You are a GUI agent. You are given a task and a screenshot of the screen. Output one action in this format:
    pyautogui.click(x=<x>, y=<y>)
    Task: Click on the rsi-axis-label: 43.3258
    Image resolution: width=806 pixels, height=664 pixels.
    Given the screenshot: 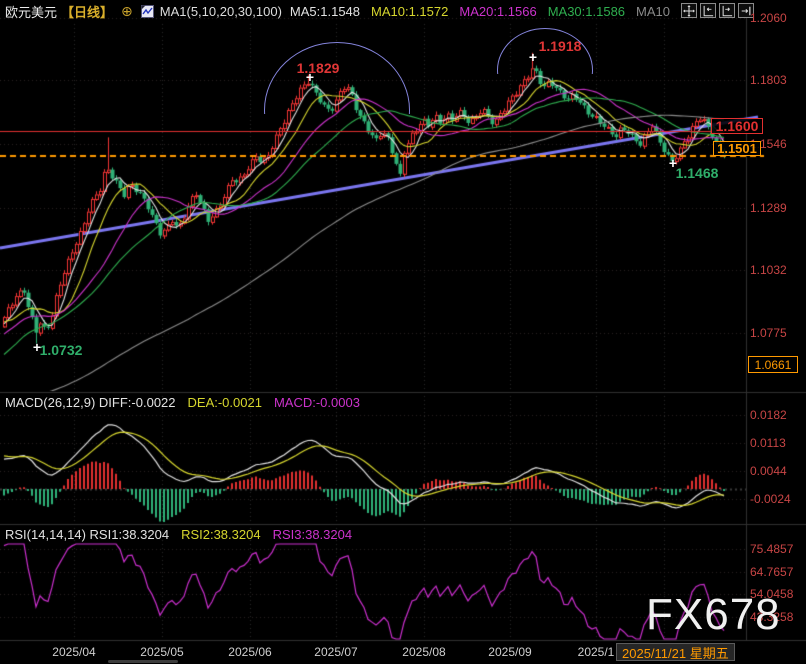 What is the action you would take?
    pyautogui.click(x=772, y=617)
    